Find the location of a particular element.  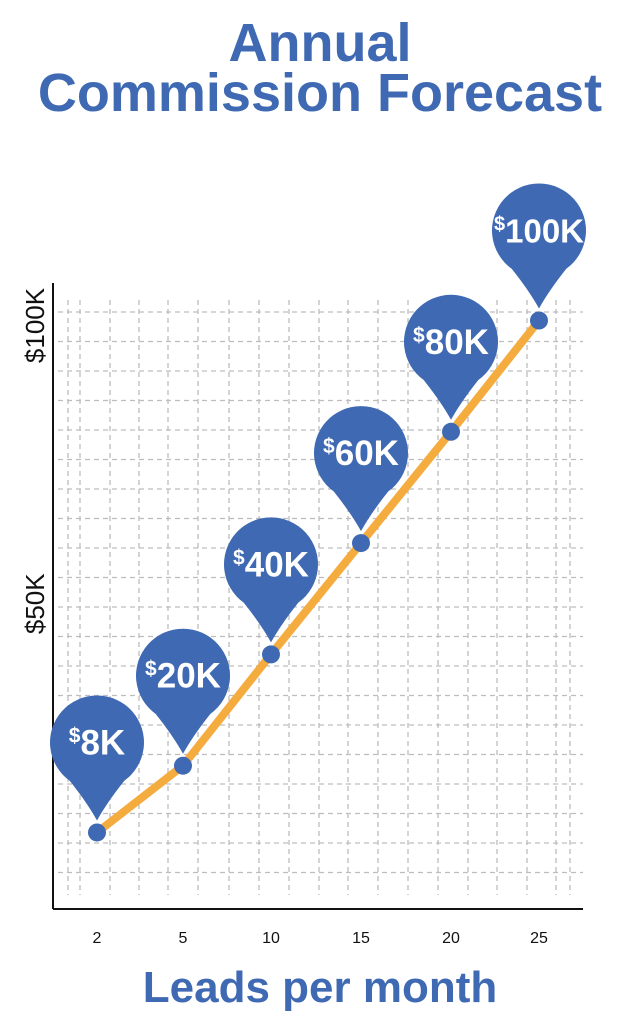

data-label: $60K is located at coordinates (361, 453).